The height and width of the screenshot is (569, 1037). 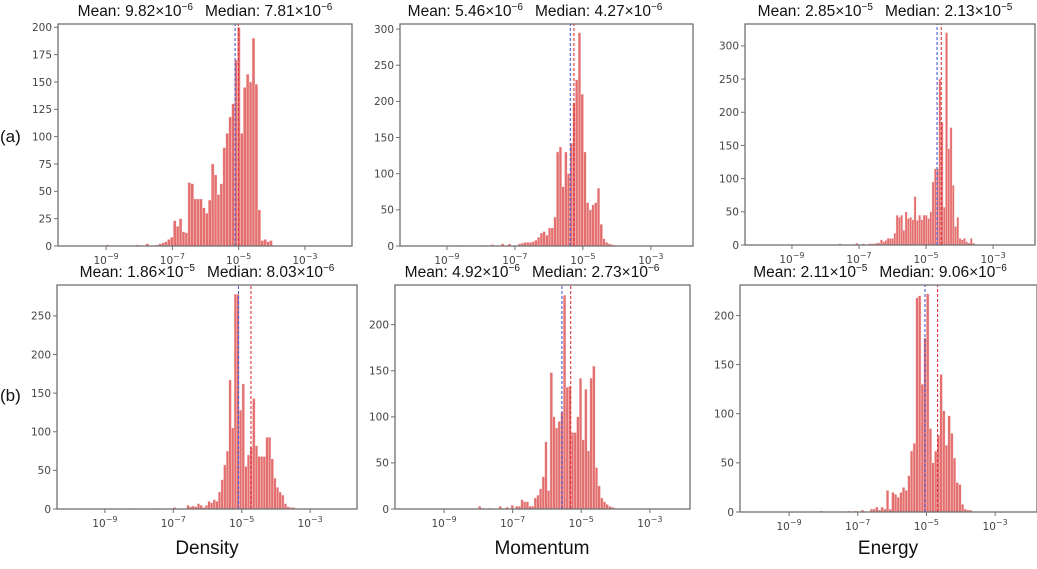 What do you see at coordinates (732, 213) in the screenshot?
I see `y-tick-label: 50` at bounding box center [732, 213].